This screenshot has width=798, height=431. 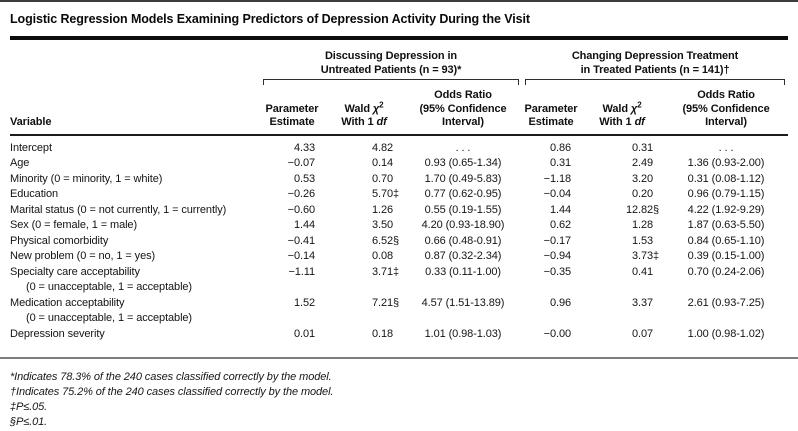 What do you see at coordinates (301, 163) in the screenshot?
I see `parameter-estimate-cell-group1: −0.07` at bounding box center [301, 163].